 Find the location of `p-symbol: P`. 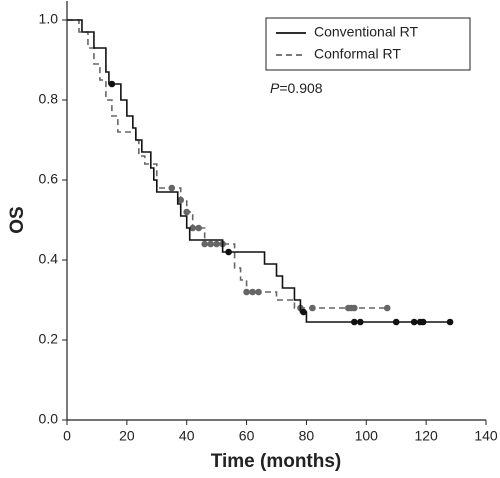

p-symbol: P is located at coordinates (275, 88).